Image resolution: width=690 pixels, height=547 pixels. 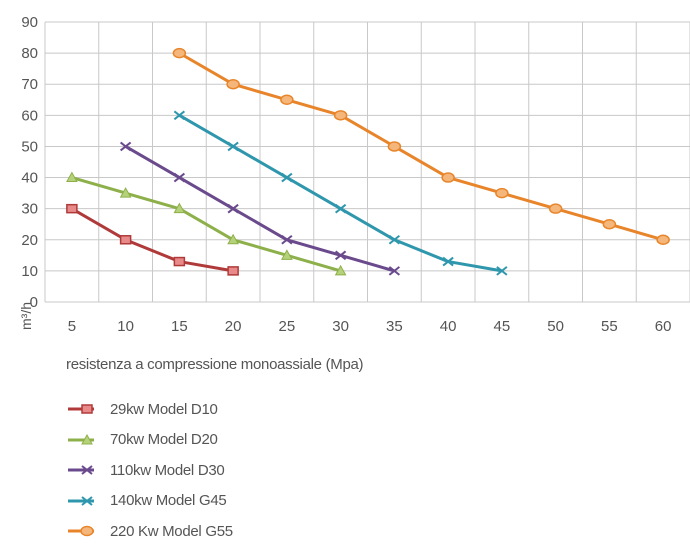 I want to click on x-tick-40: 40, so click(x=448, y=326).